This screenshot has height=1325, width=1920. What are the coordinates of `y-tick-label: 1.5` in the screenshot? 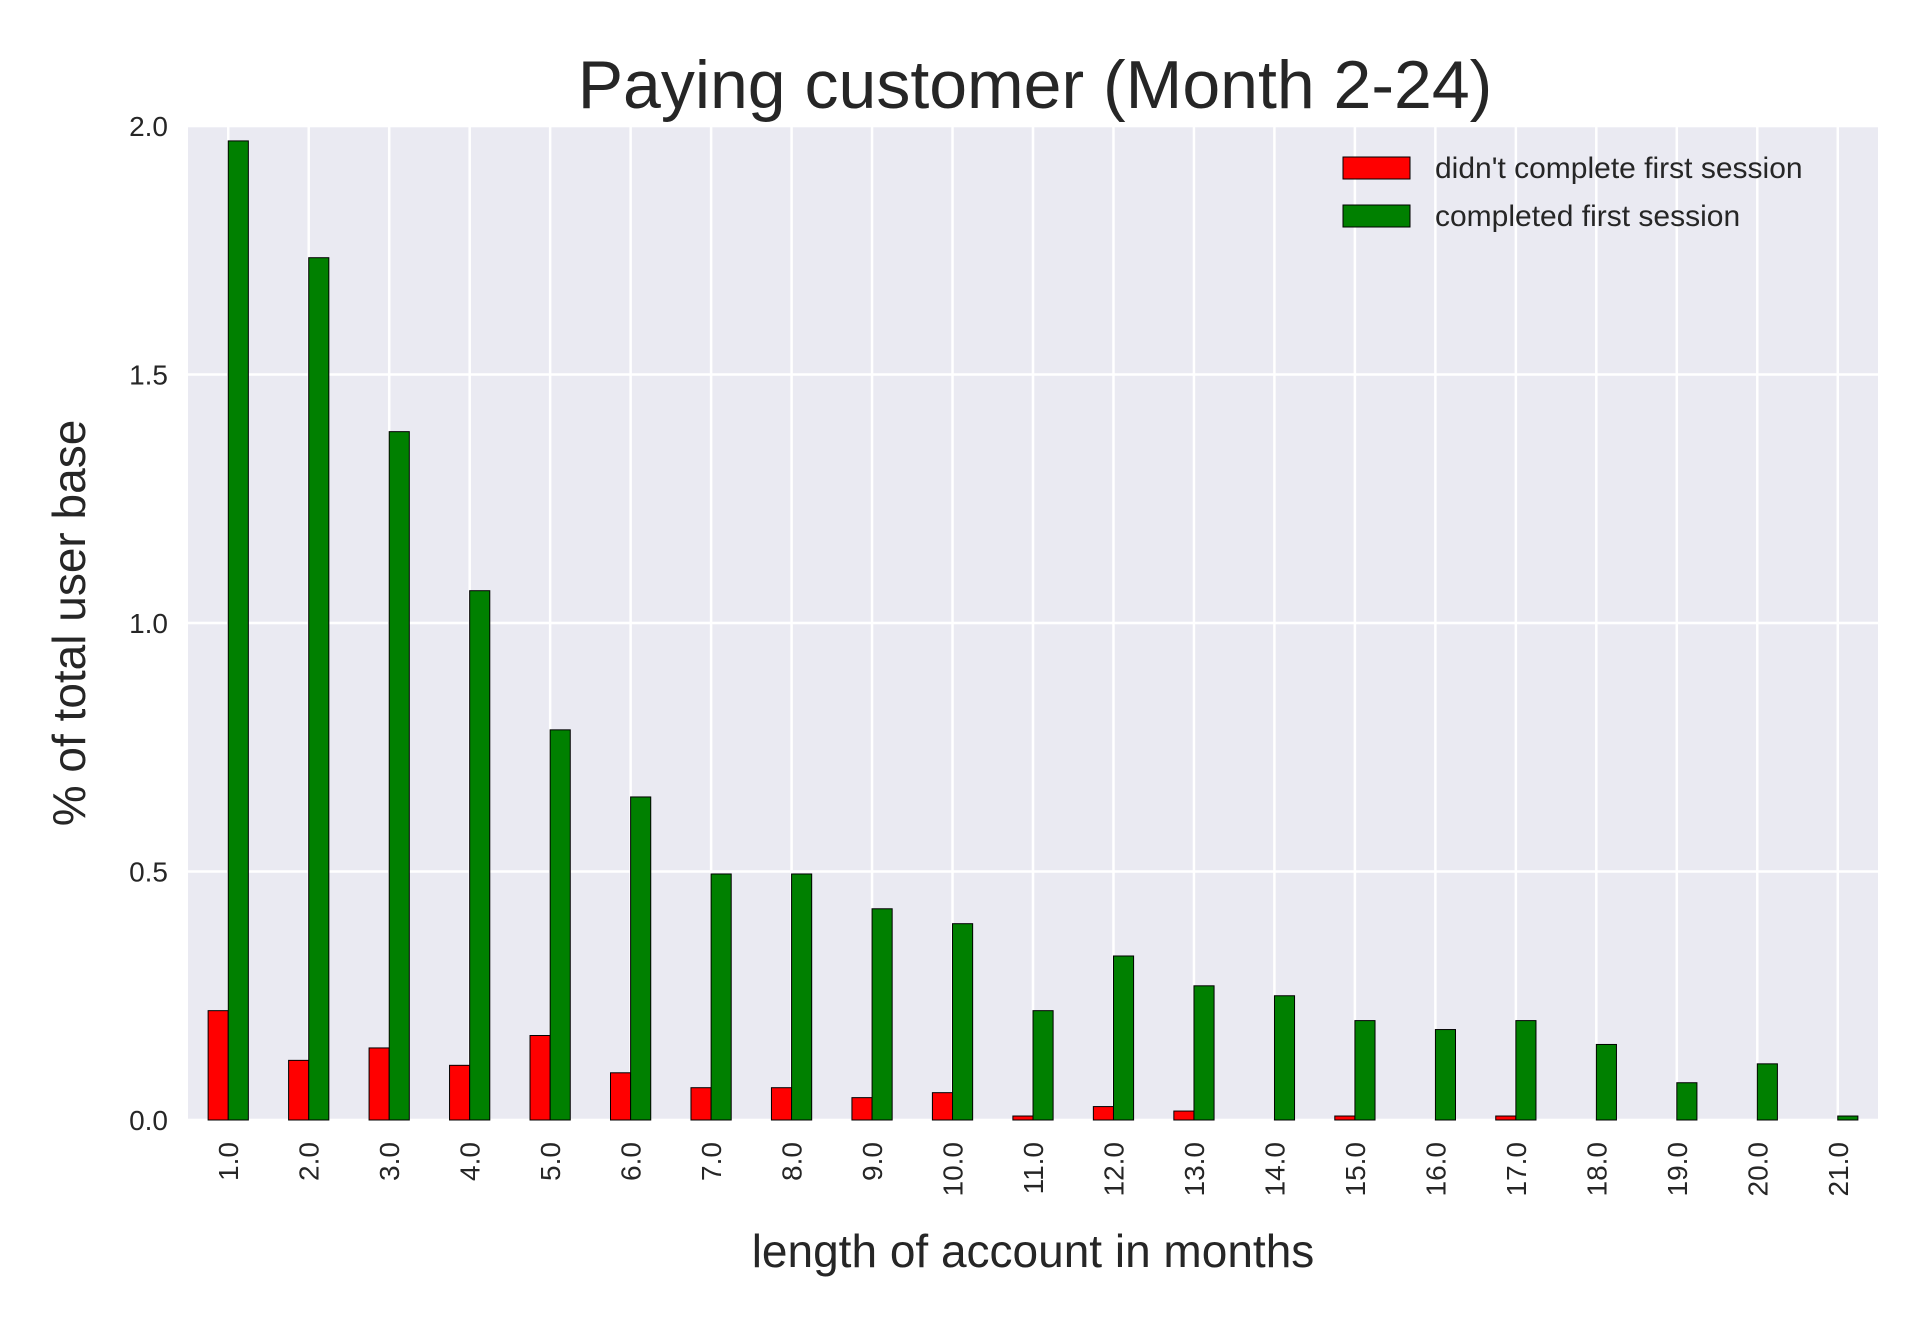 It's located at (148, 375).